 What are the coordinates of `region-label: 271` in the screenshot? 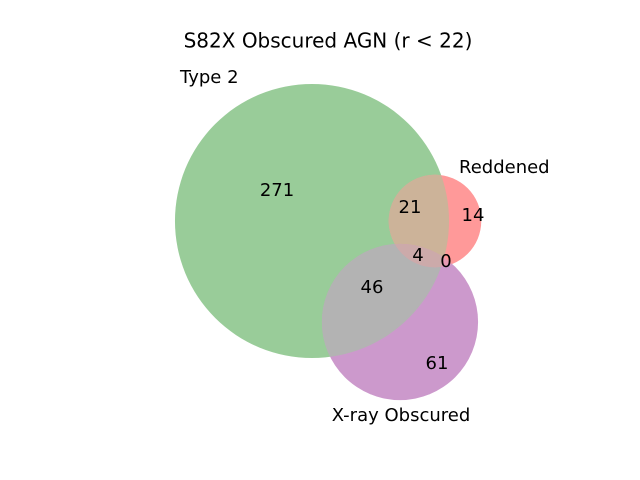 It's located at (277, 190).